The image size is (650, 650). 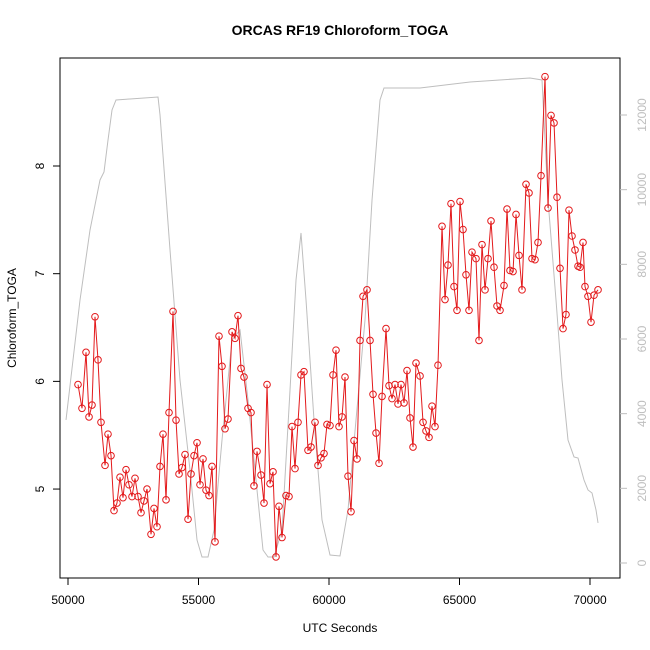 What do you see at coordinates (40, 381) in the screenshot?
I see `y-tick-label: 6` at bounding box center [40, 381].